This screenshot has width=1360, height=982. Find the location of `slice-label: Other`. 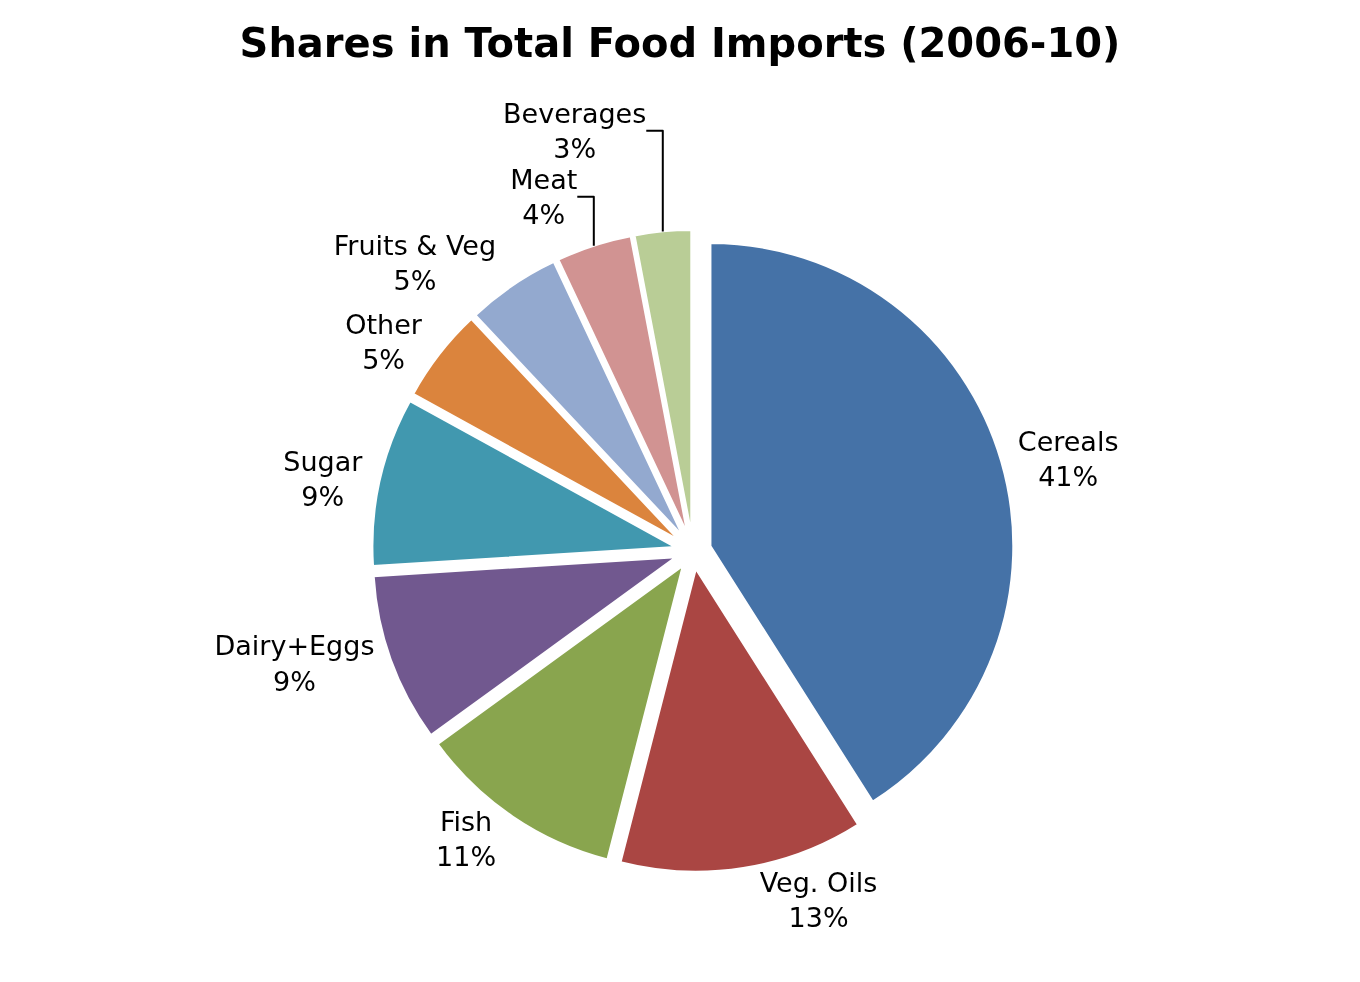

slice-label: Other is located at coordinates (384, 324).